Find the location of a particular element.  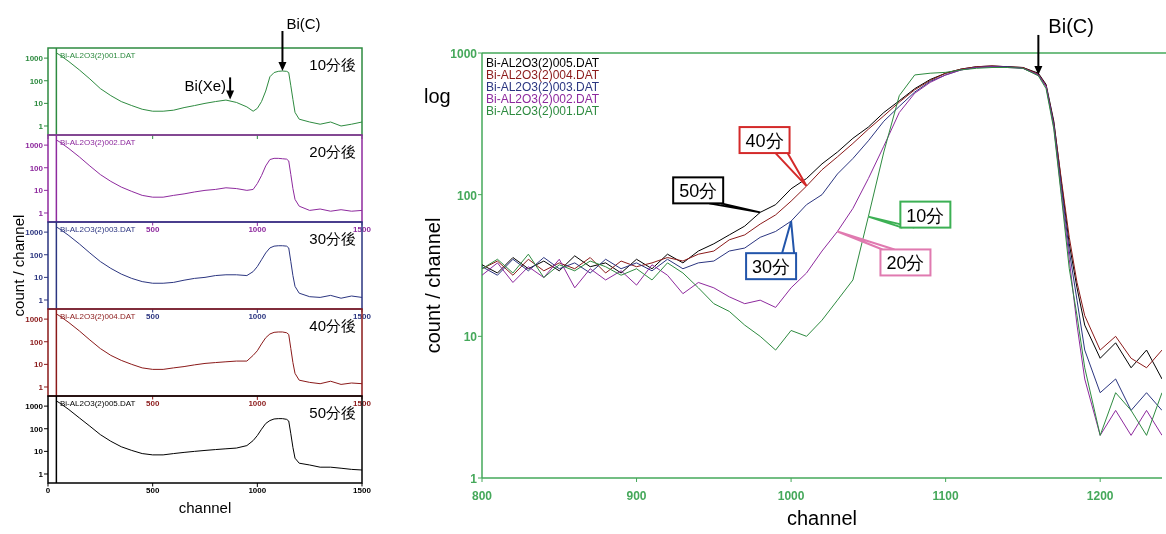

text: Bi-AL2O3(2)001.DAT is located at coordinates (543, 111).